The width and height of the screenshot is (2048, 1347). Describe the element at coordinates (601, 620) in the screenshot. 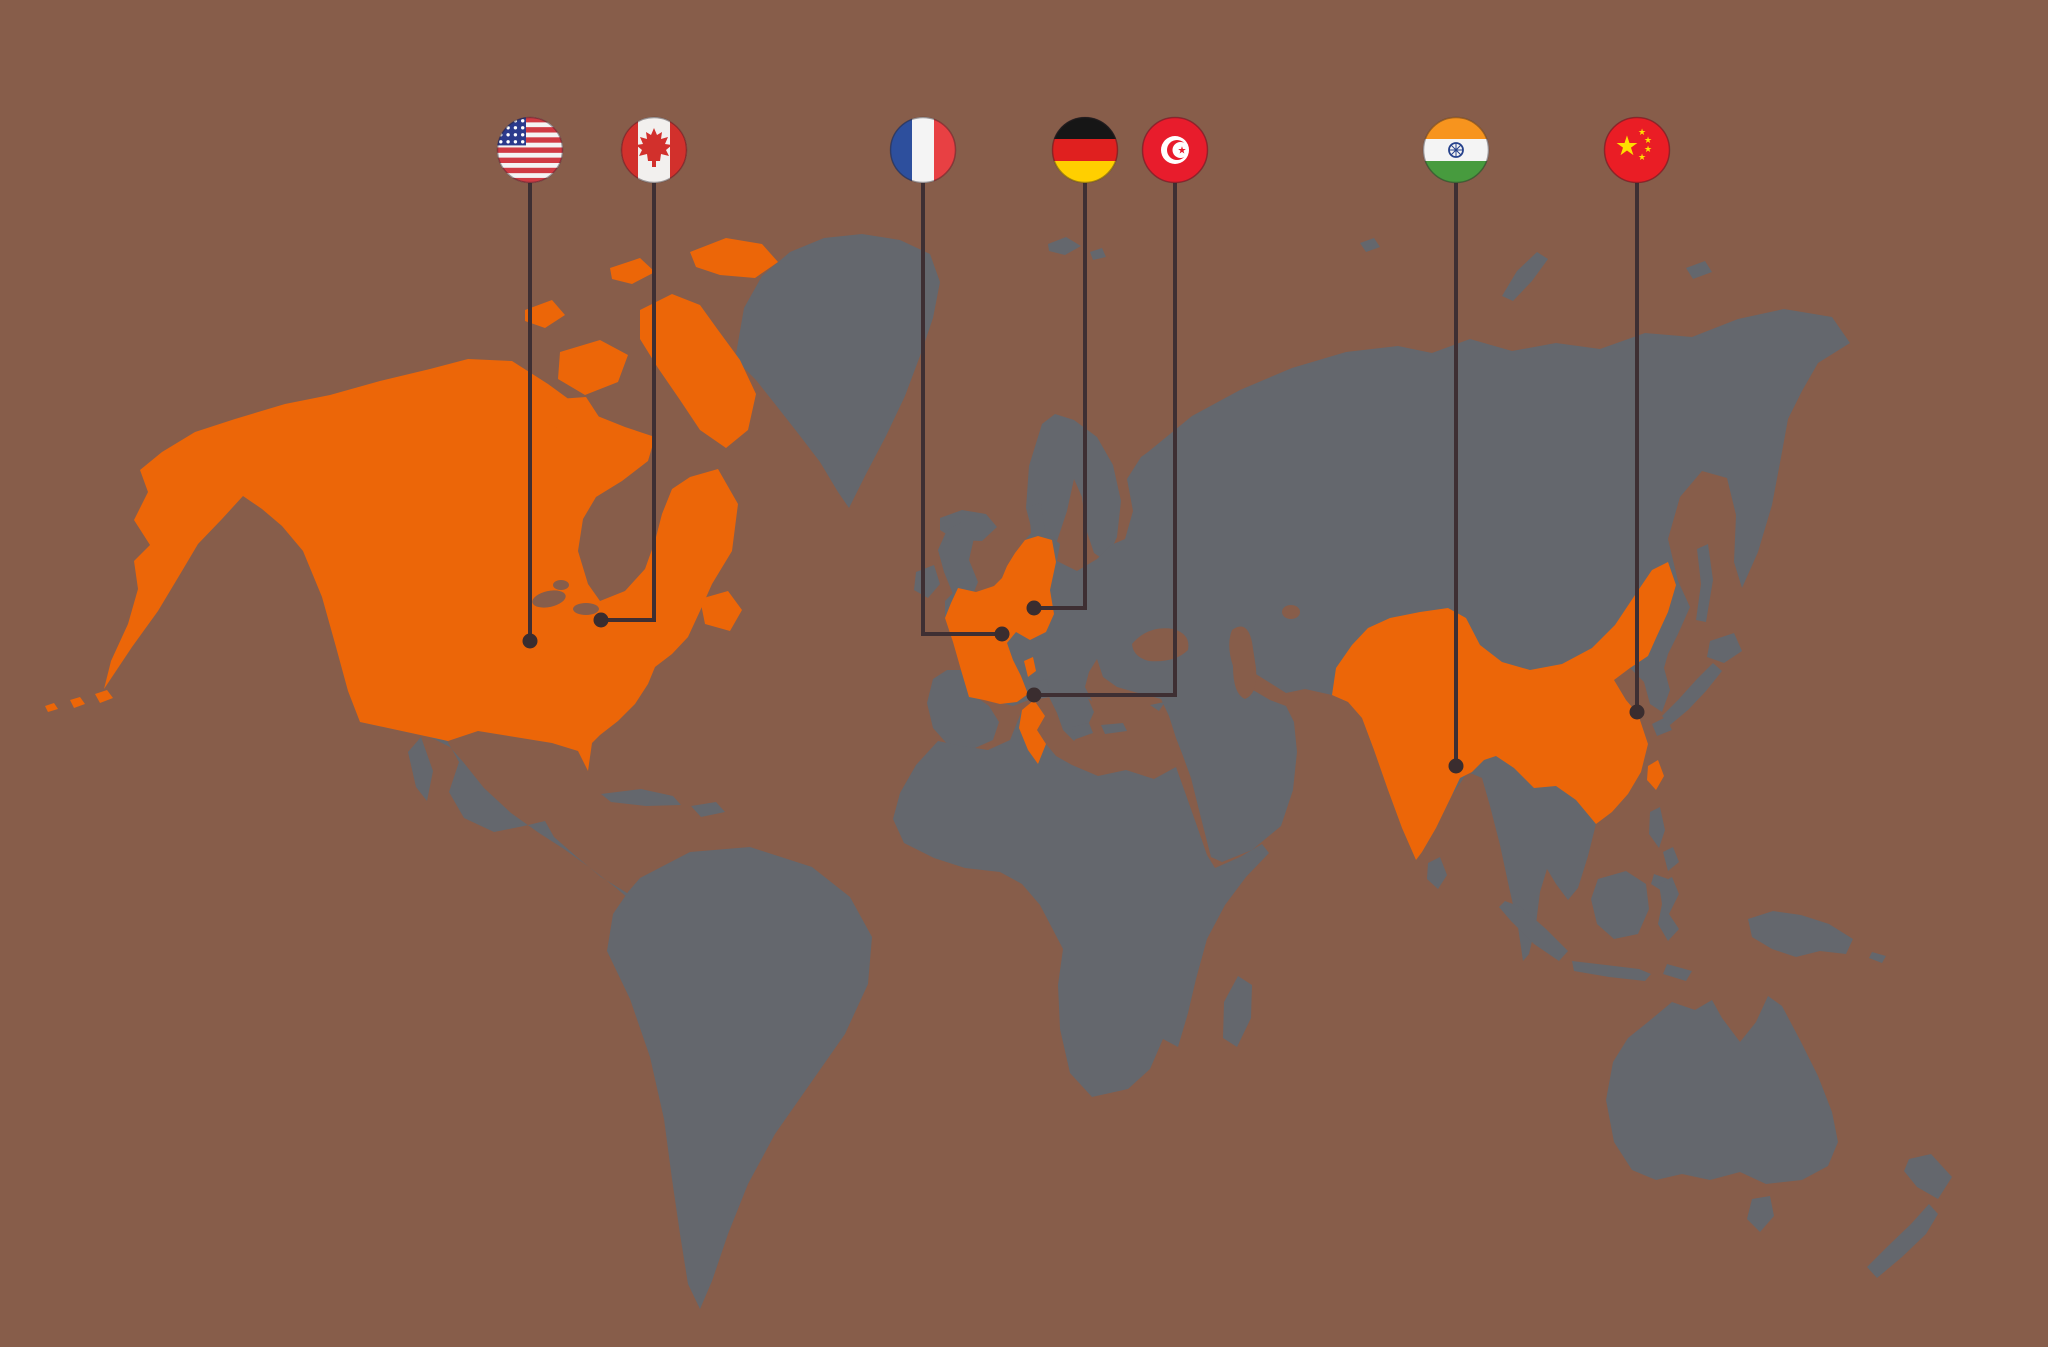

I see `map-dot-canada` at that location.